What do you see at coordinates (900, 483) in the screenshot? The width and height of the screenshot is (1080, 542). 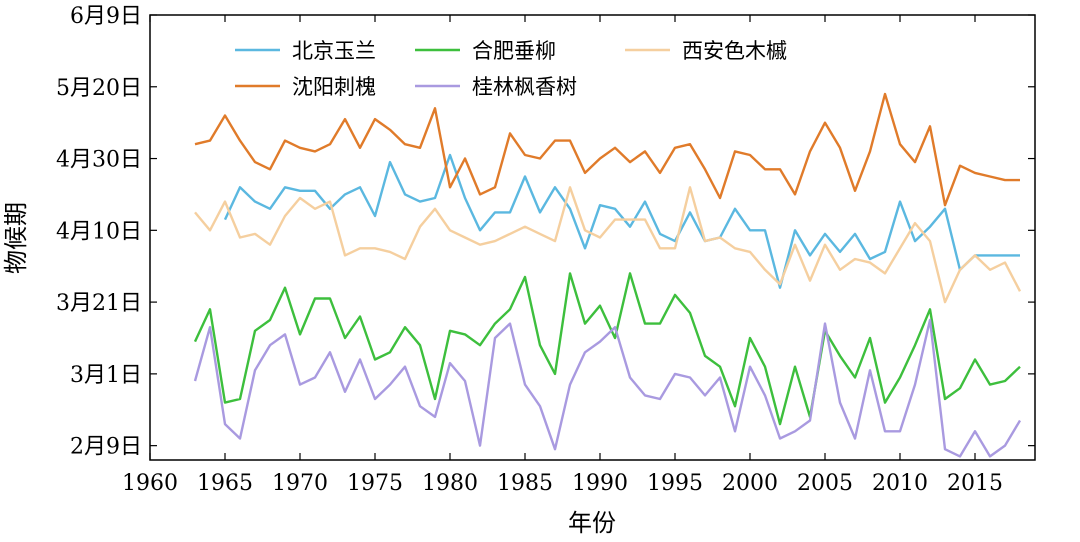 I see `x-tick-label: 2010` at bounding box center [900, 483].